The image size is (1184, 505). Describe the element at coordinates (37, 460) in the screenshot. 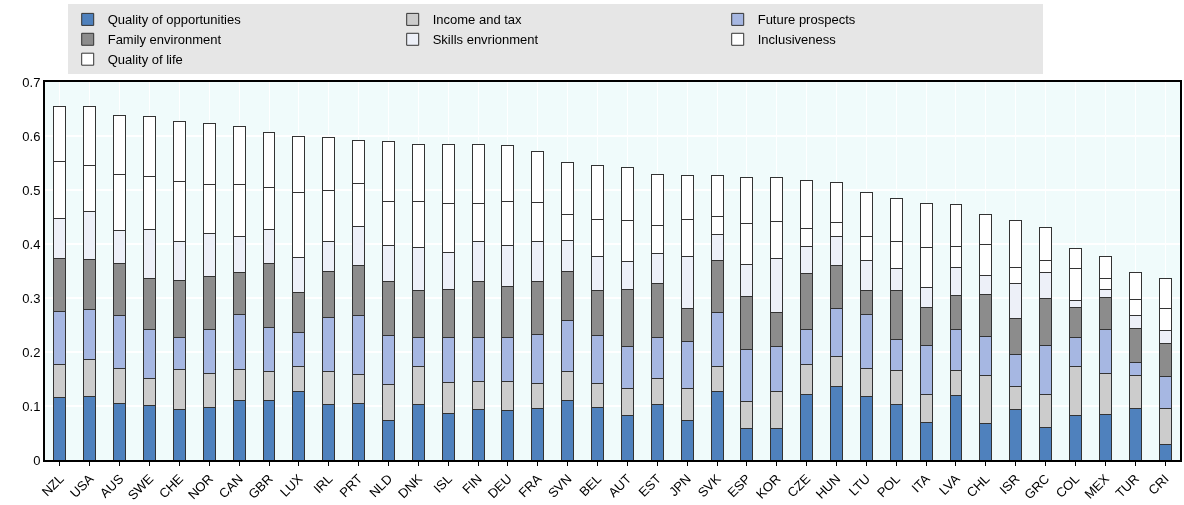

I see `y-tick-label: 0` at that location.